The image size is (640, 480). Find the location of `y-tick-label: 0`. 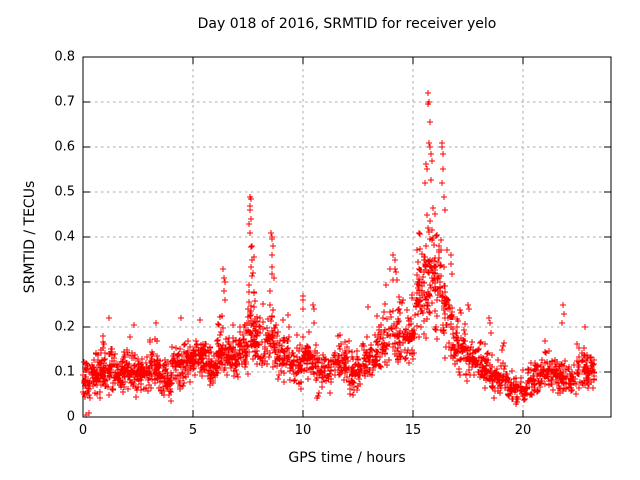

y-tick-label: 0 is located at coordinates (70, 417).